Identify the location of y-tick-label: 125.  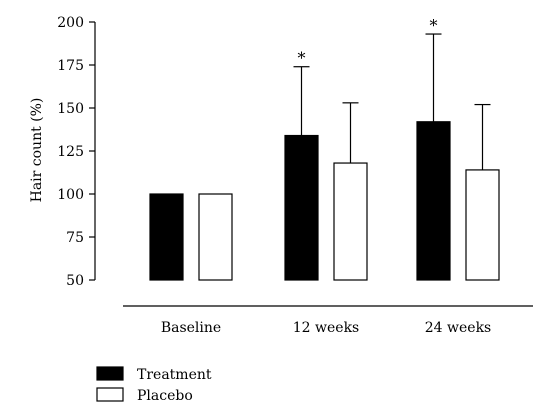
(70, 152).